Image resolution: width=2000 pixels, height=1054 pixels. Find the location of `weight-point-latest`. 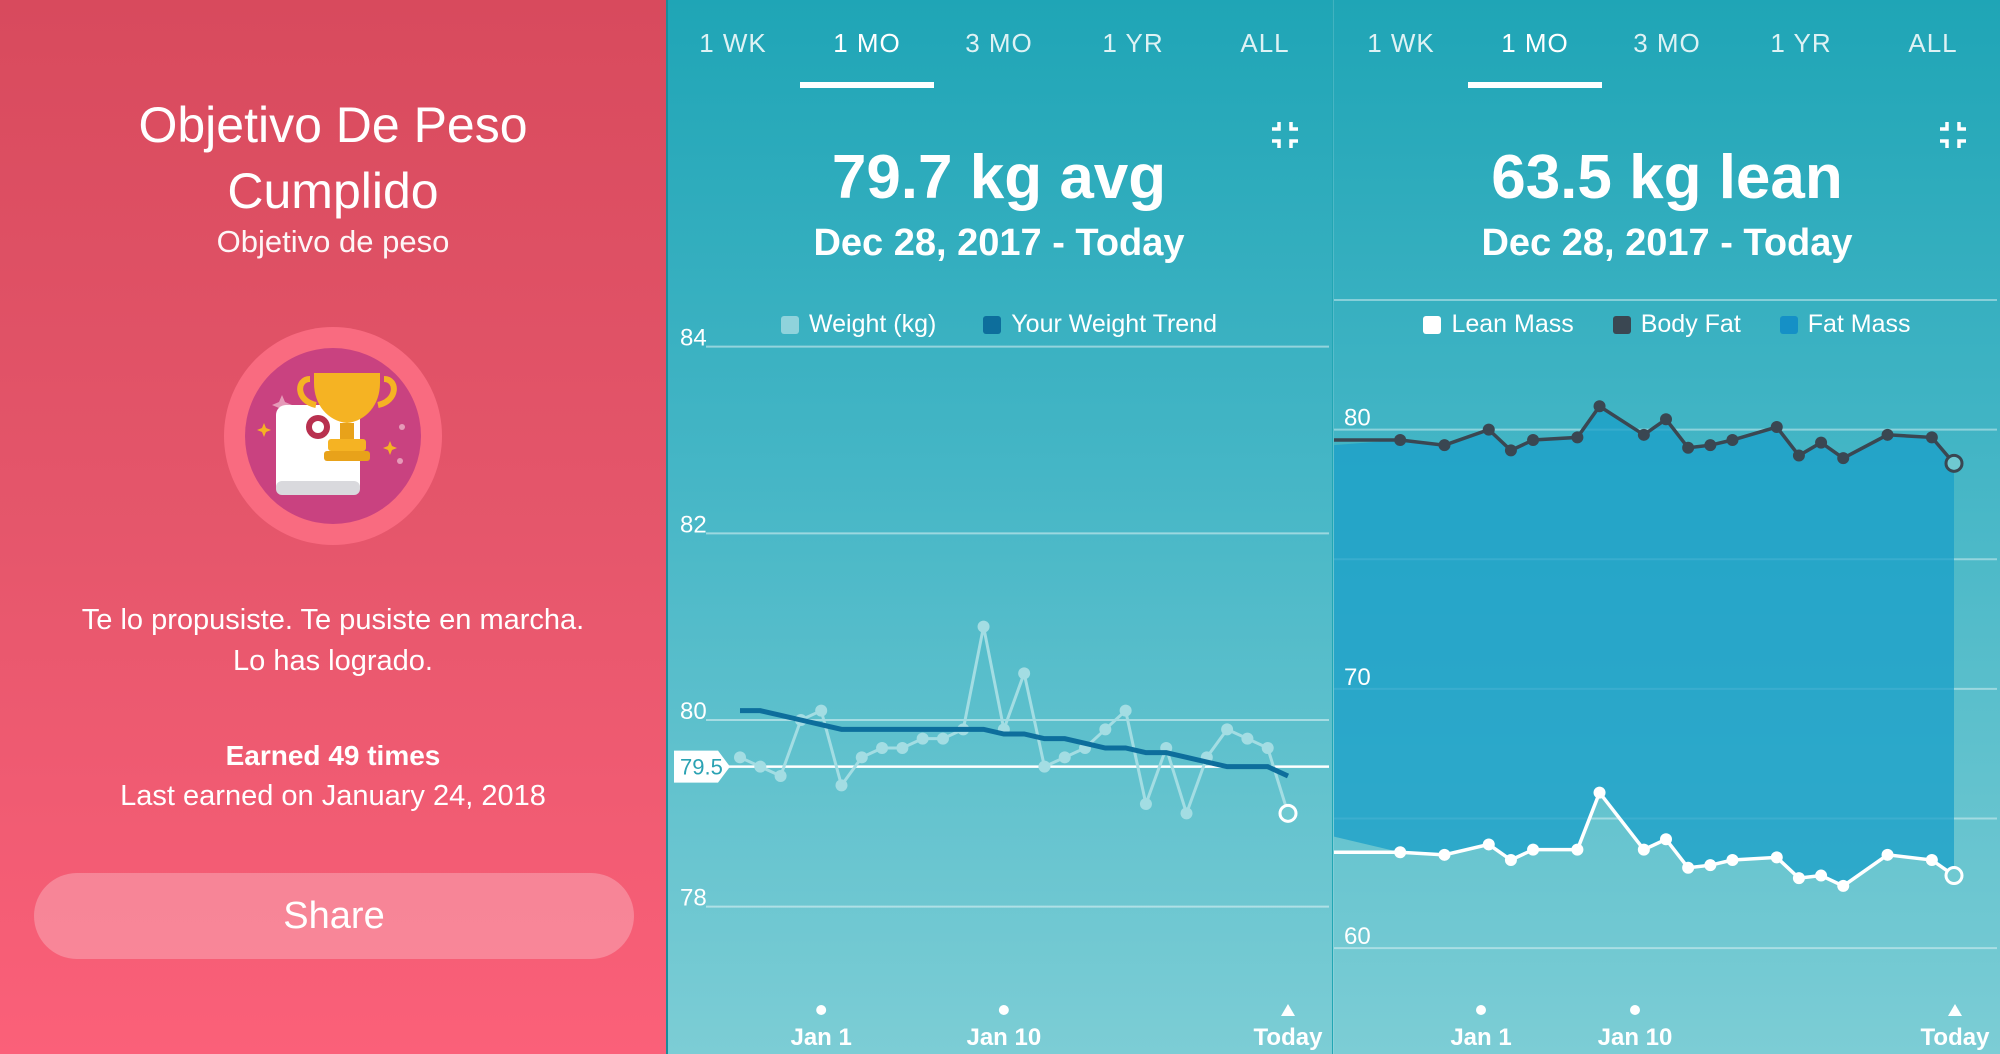

weight-point-latest is located at coordinates (1288, 813).